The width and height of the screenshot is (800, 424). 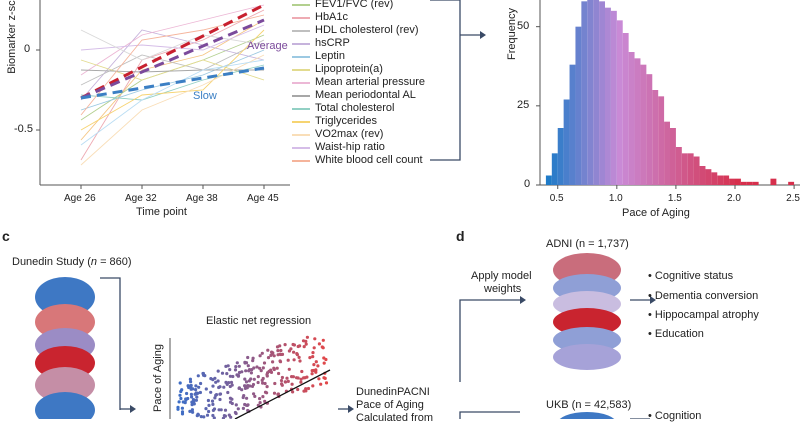 What do you see at coordinates (370, 82) in the screenshot?
I see `legend-item-6: Mean arterial pressure` at bounding box center [370, 82].